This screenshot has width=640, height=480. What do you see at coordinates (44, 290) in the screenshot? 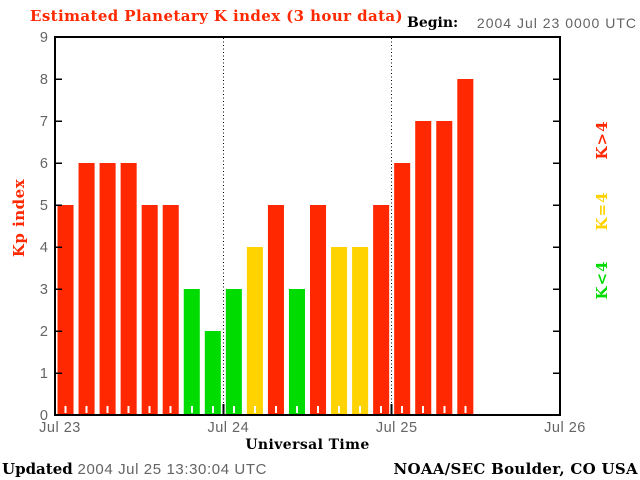
I see `y-tick-label: 3` at bounding box center [44, 290].